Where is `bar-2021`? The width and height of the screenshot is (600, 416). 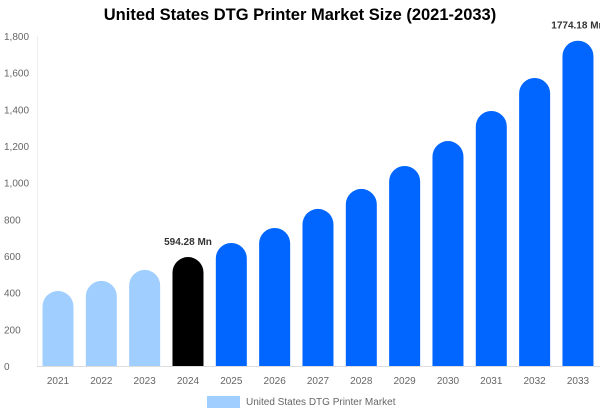
bar-2021 is located at coordinates (58, 328).